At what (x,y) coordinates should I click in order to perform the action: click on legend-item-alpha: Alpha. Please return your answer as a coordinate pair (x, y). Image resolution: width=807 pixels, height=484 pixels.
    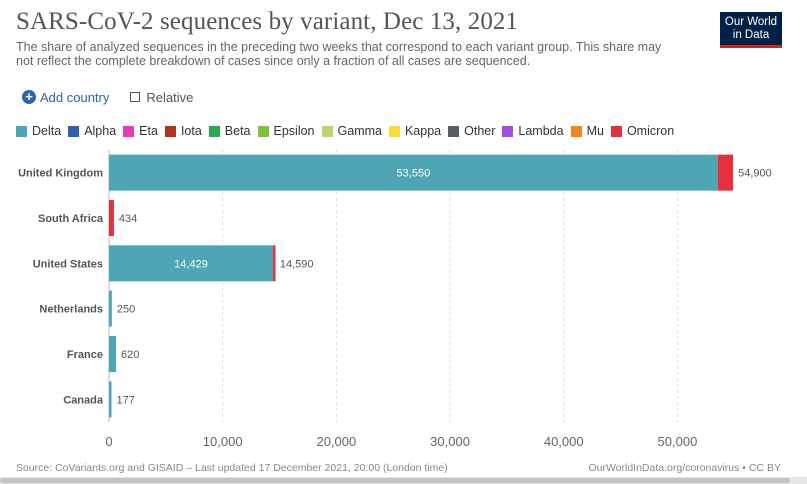
    Looking at the image, I should click on (92, 131).